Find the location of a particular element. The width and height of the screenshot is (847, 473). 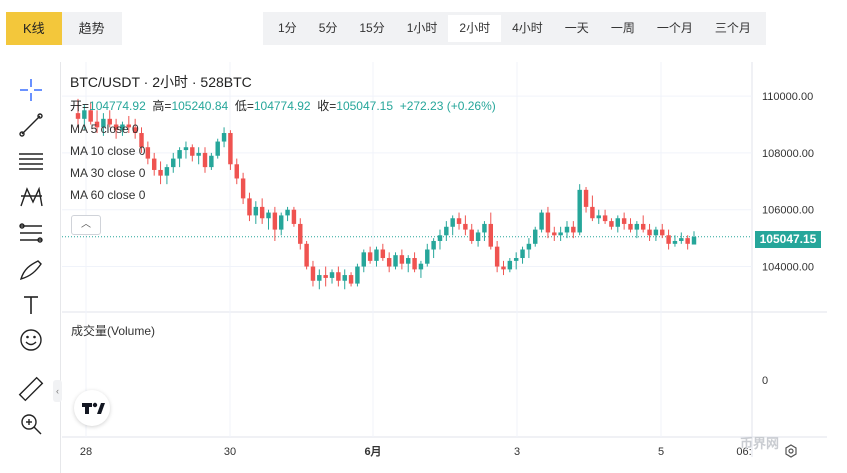

legend-collapse-button: ︿ is located at coordinates (86, 225).